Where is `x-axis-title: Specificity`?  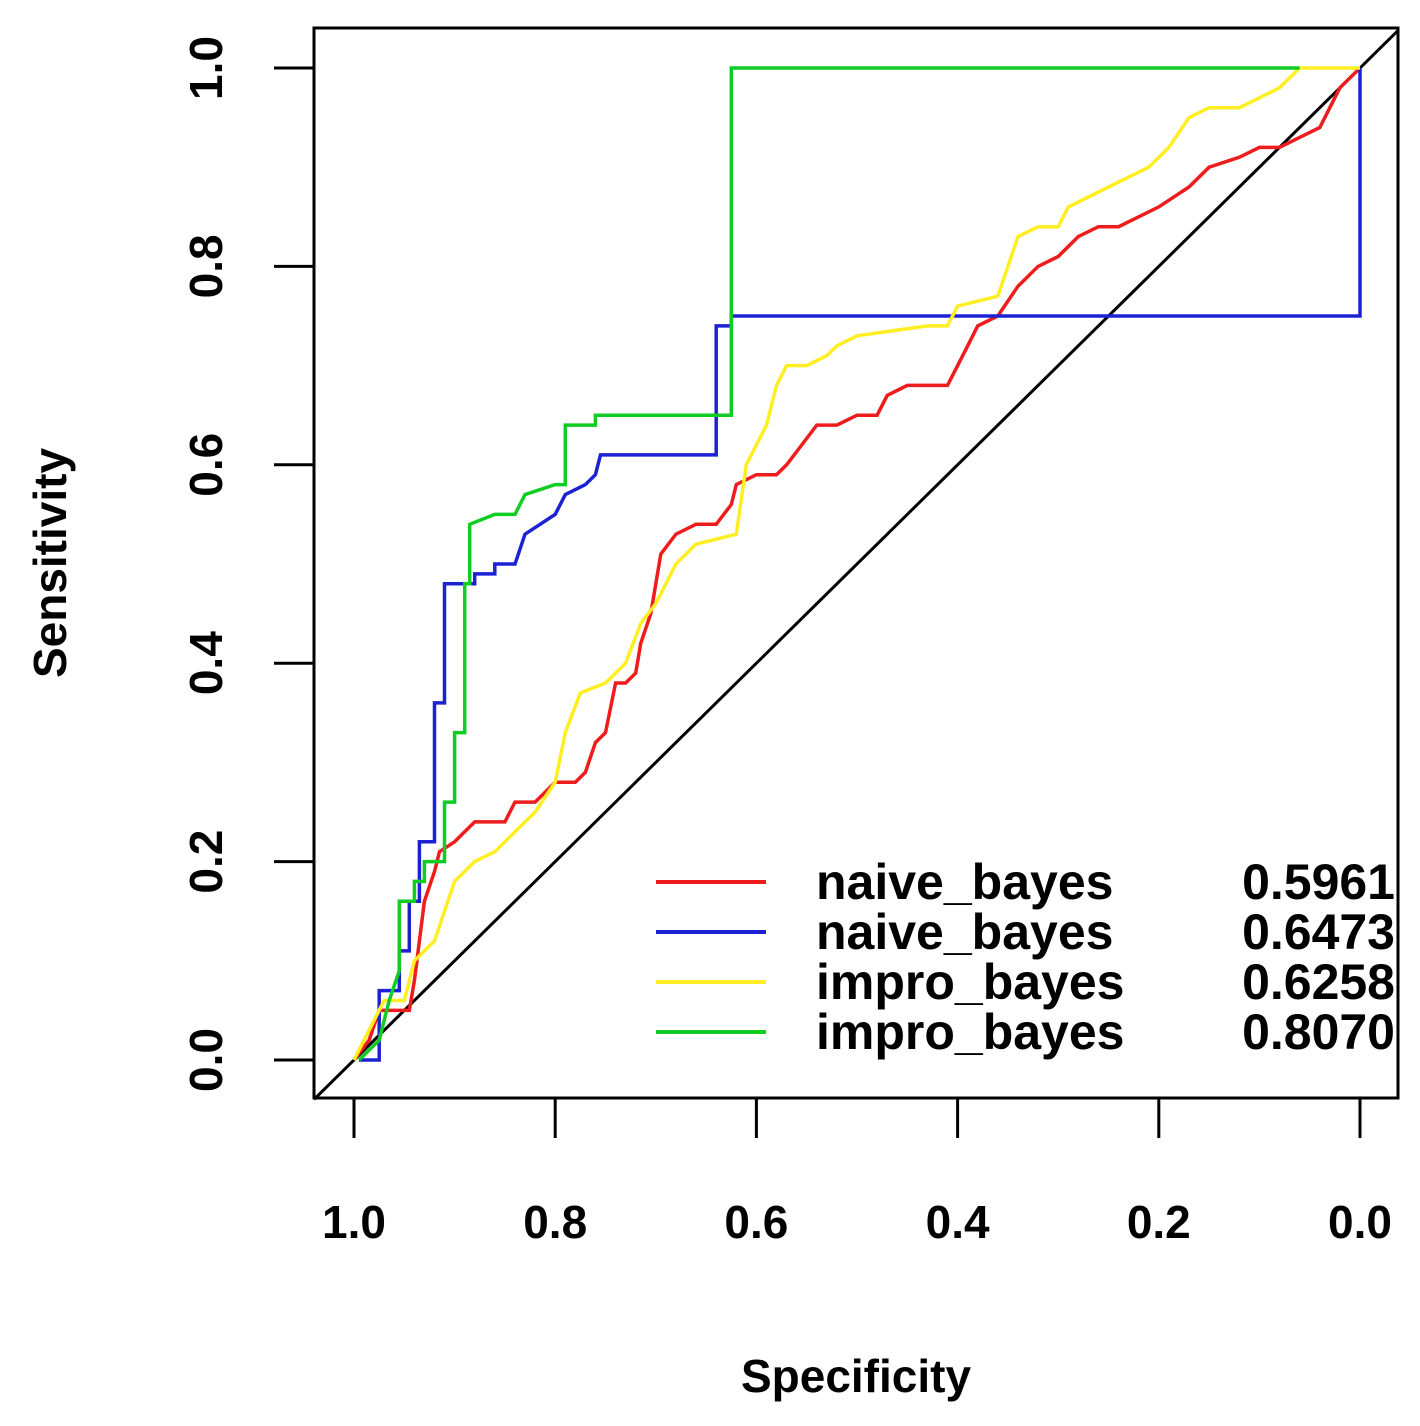 x-axis-title: Specificity is located at coordinates (856, 1376).